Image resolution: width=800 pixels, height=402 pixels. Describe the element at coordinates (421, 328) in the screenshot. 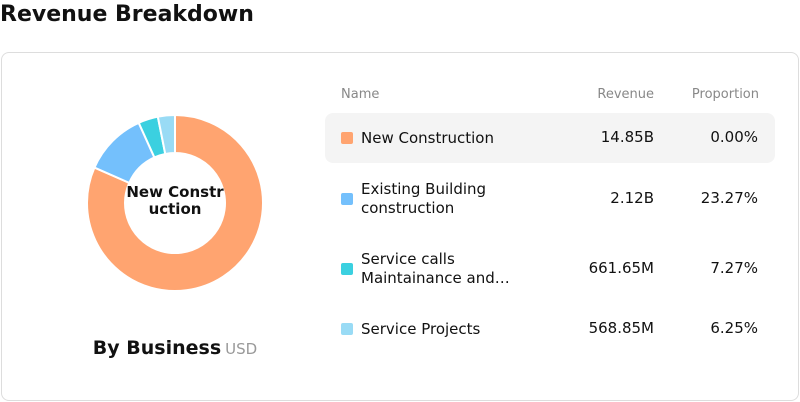

I see `row-name: Service Projects` at that location.